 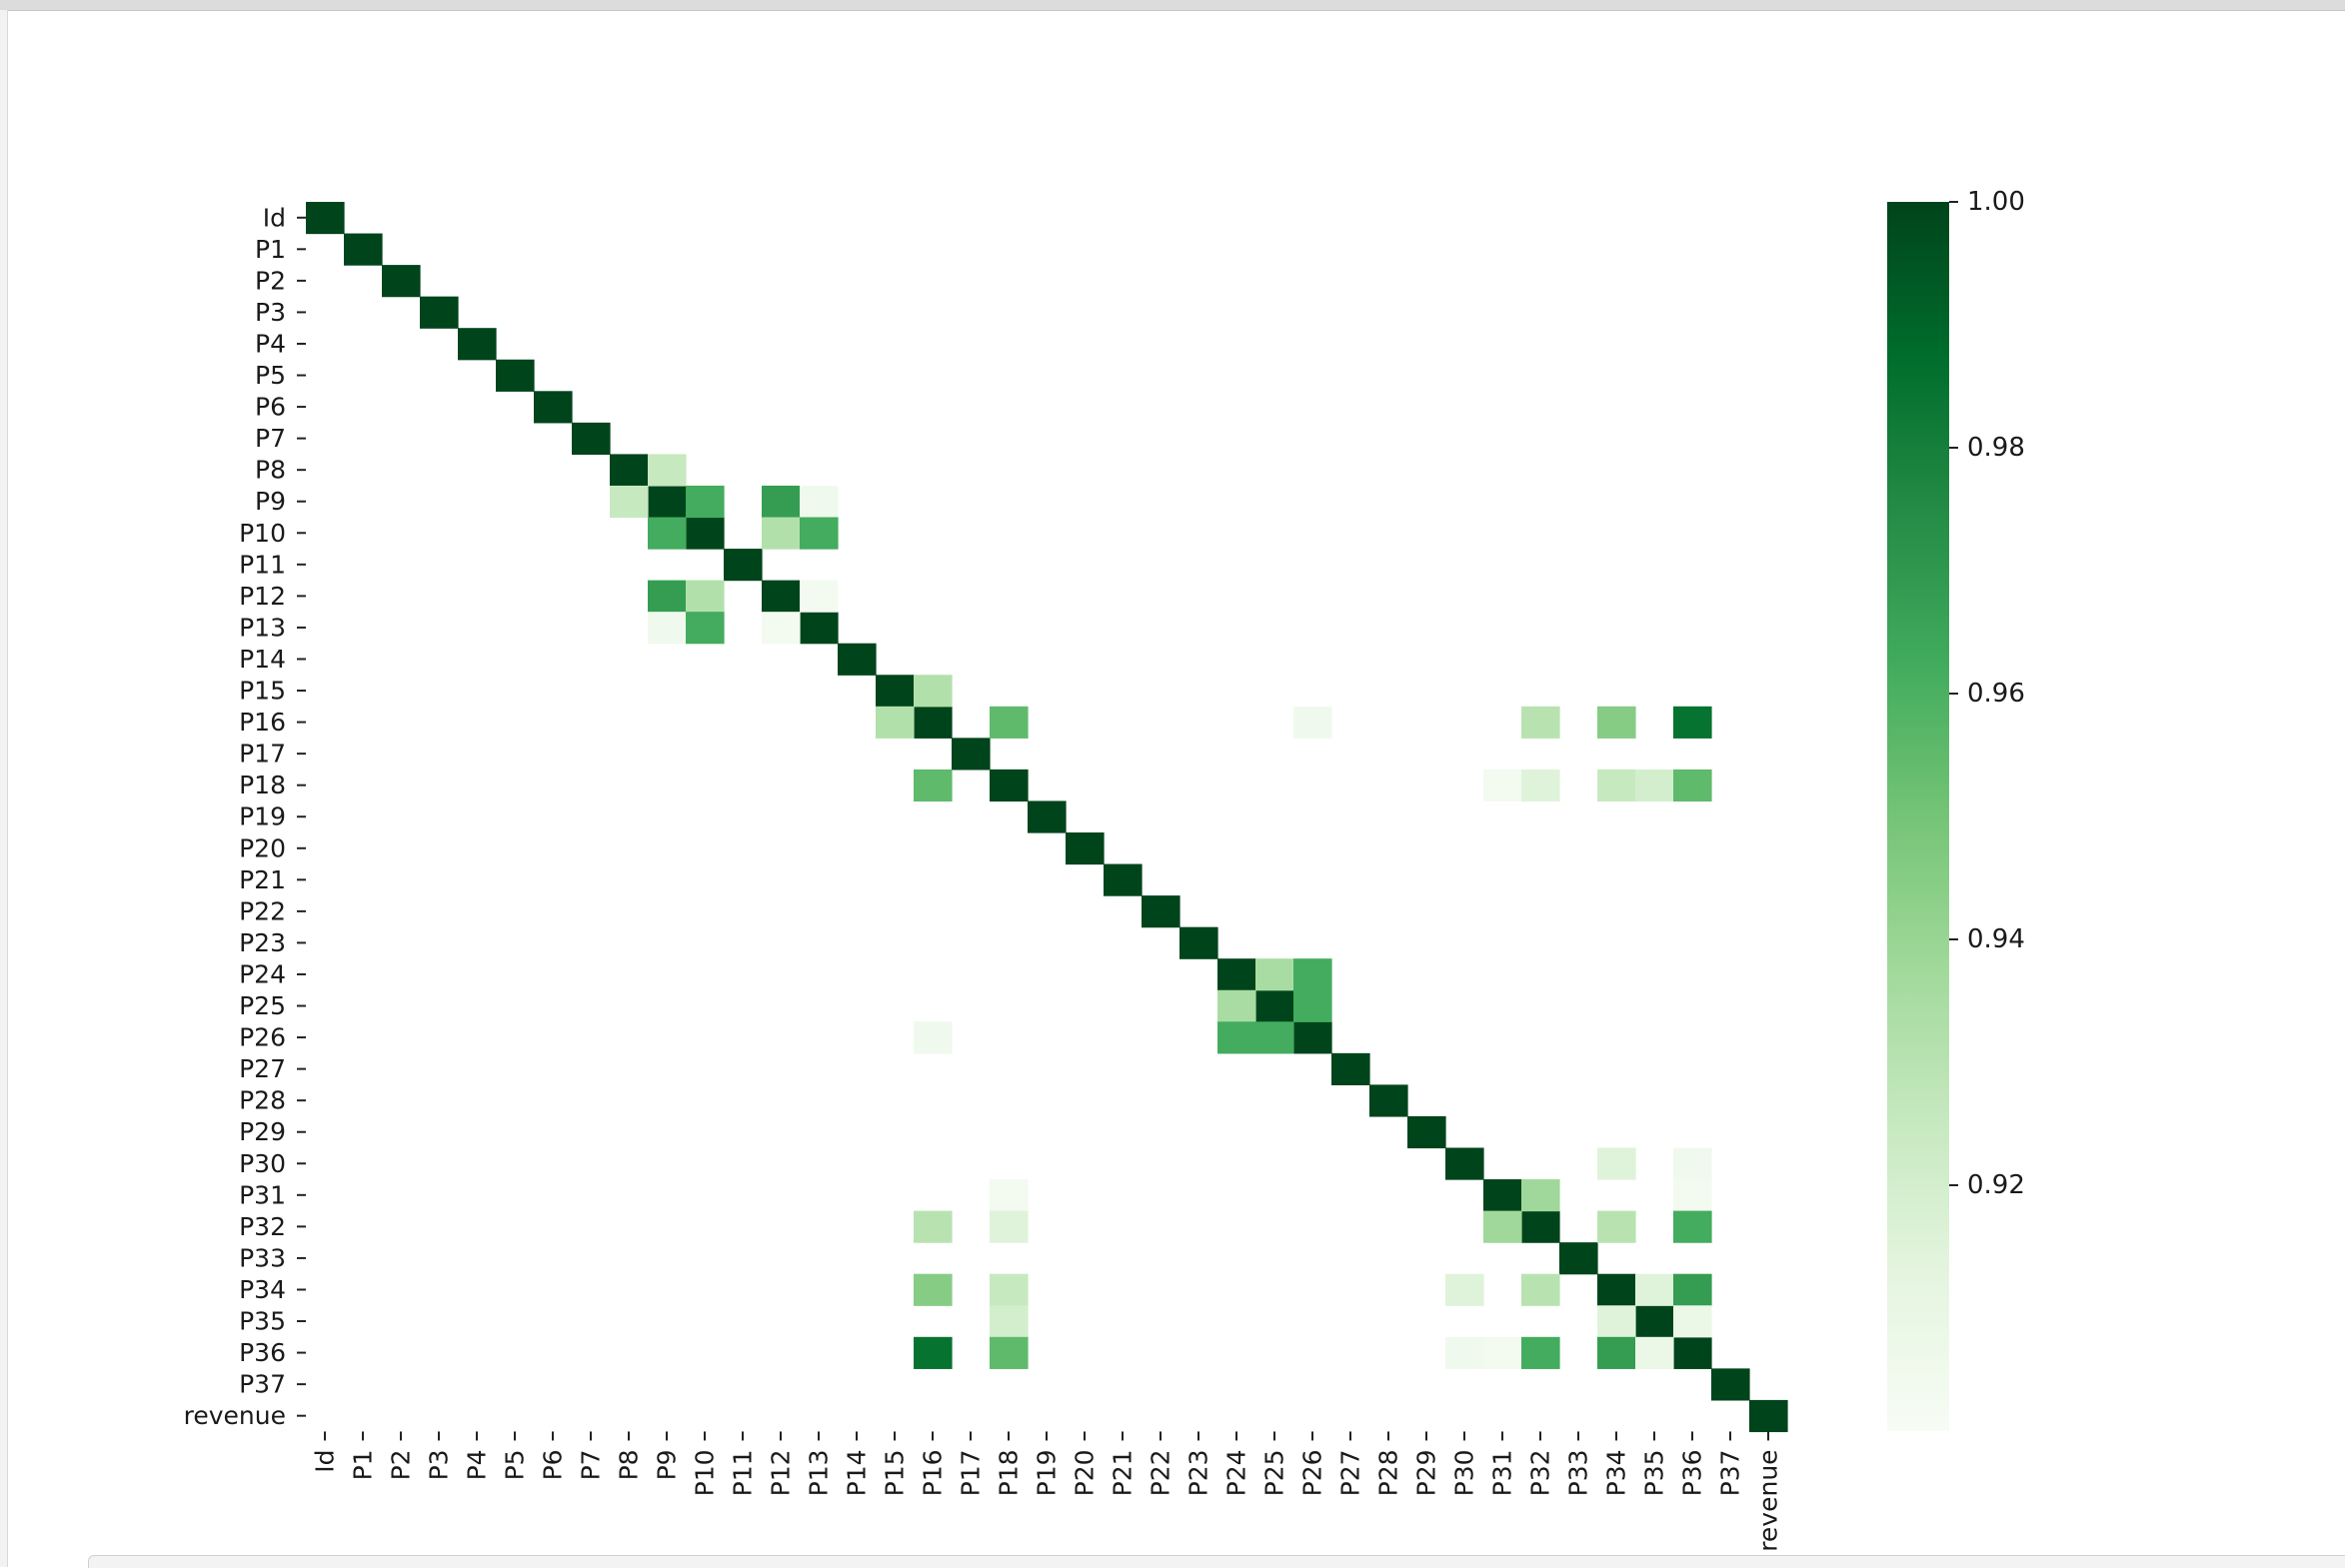 I want to click on heatmap-cell-p36-p34, so click(x=1616, y=1353).